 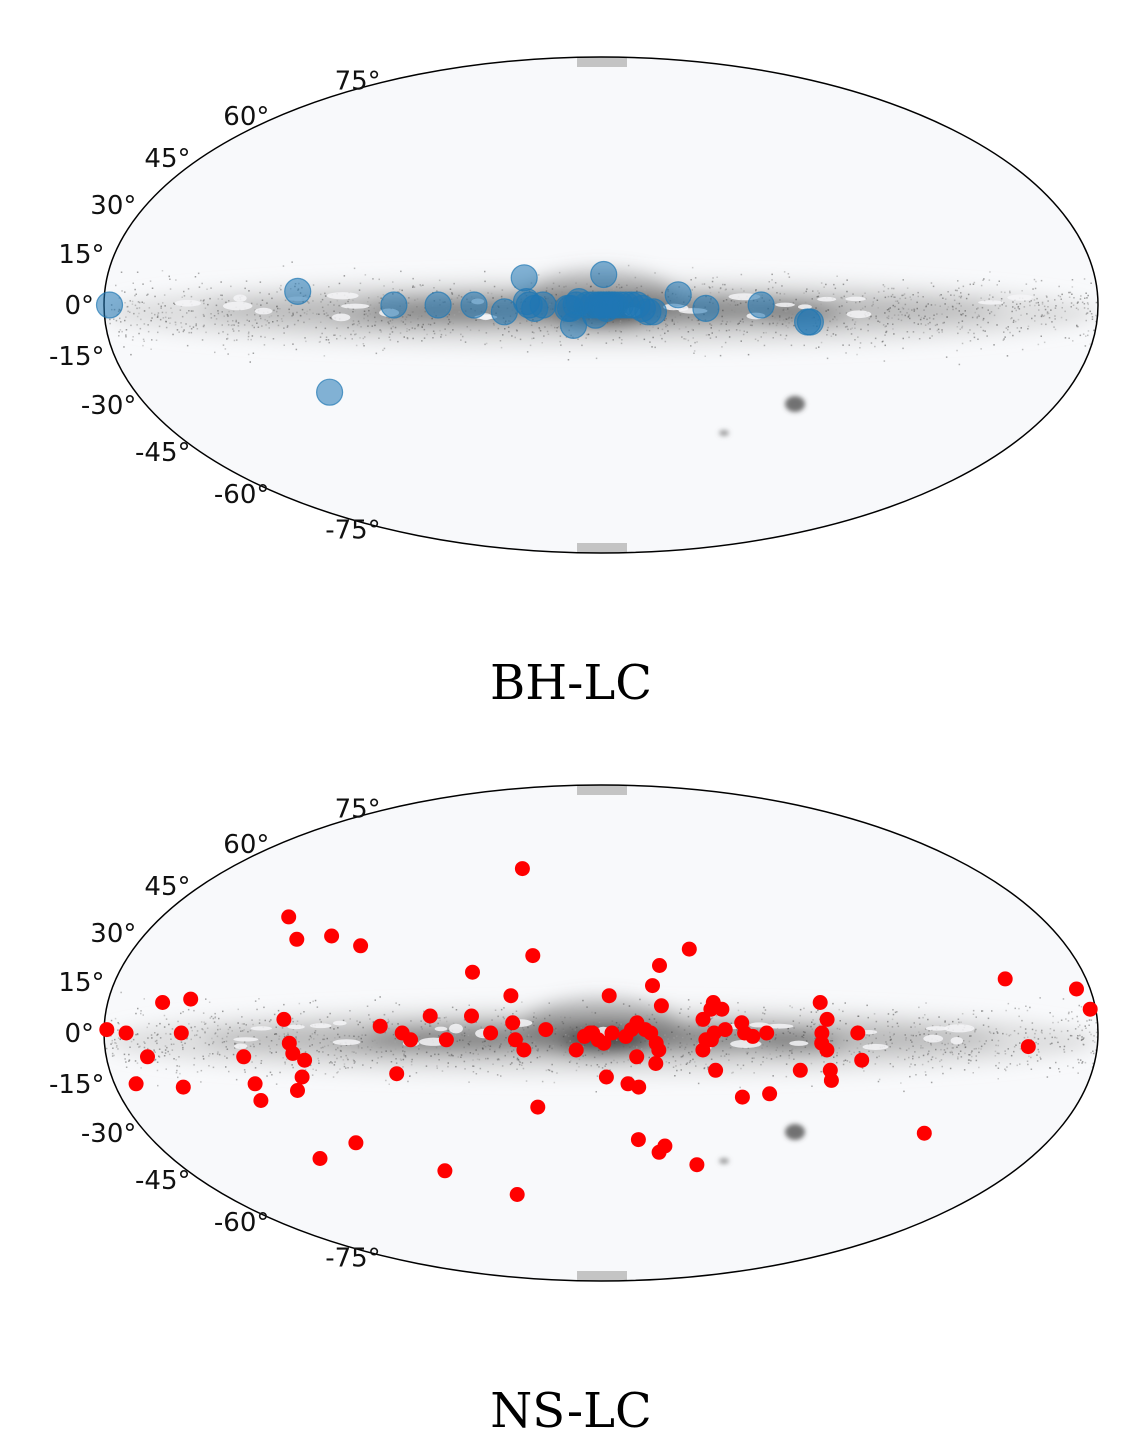 I want to click on bh-lc-lat-label: 30°, so click(x=113, y=206).